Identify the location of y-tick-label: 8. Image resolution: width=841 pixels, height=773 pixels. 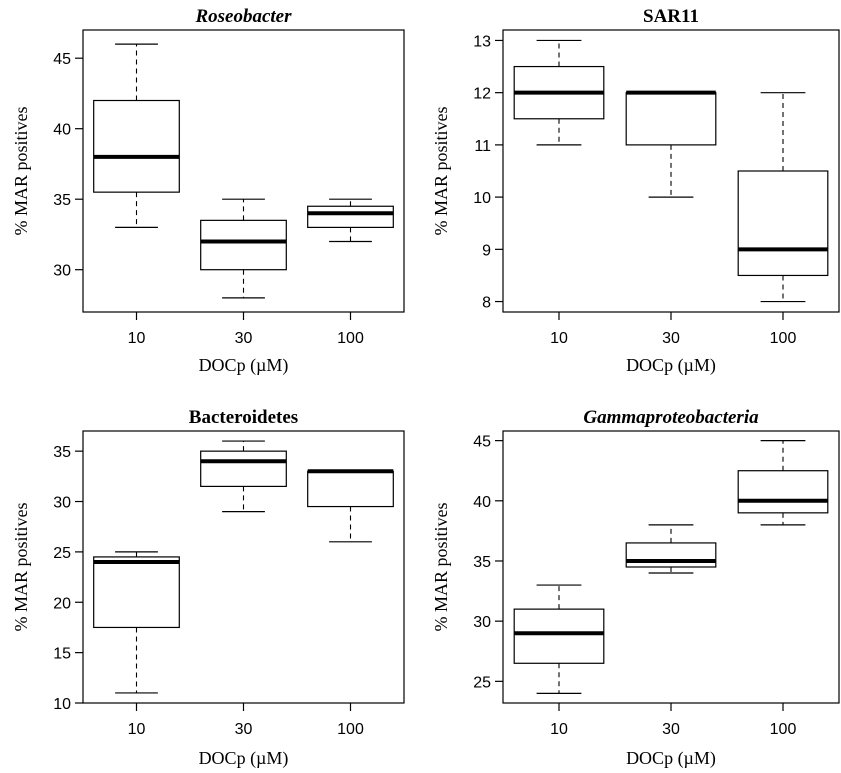
(486, 303).